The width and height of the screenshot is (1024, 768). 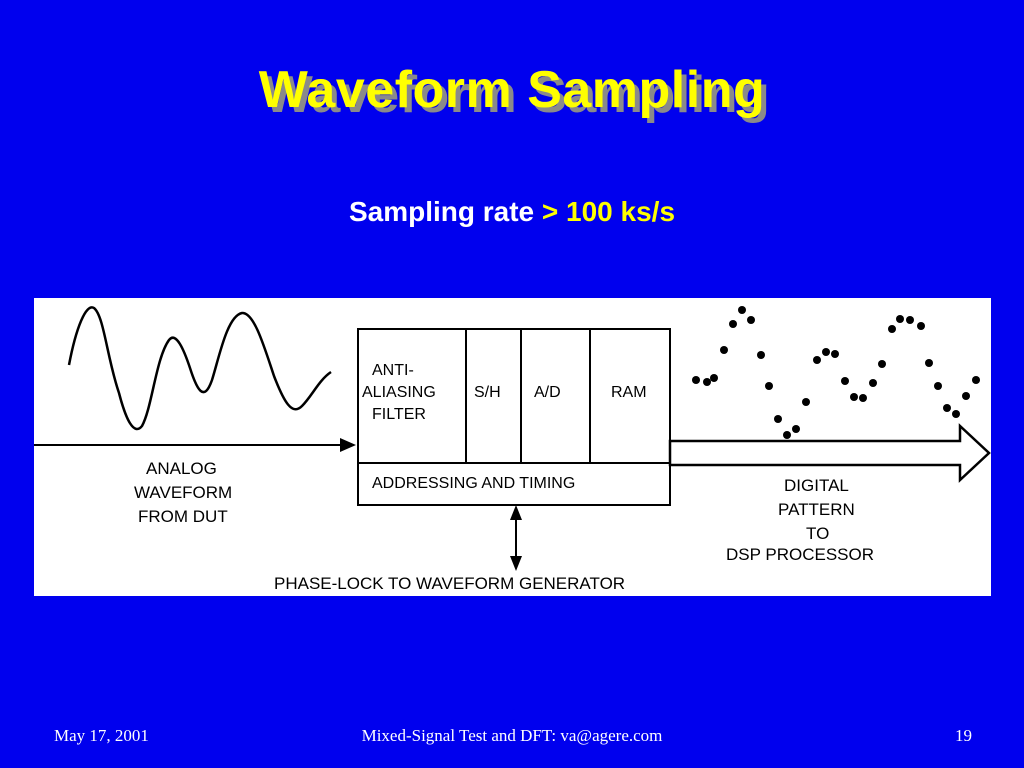 I want to click on slide-subtitle: Sampling rate > 100 ks/s, so click(x=512, y=212).